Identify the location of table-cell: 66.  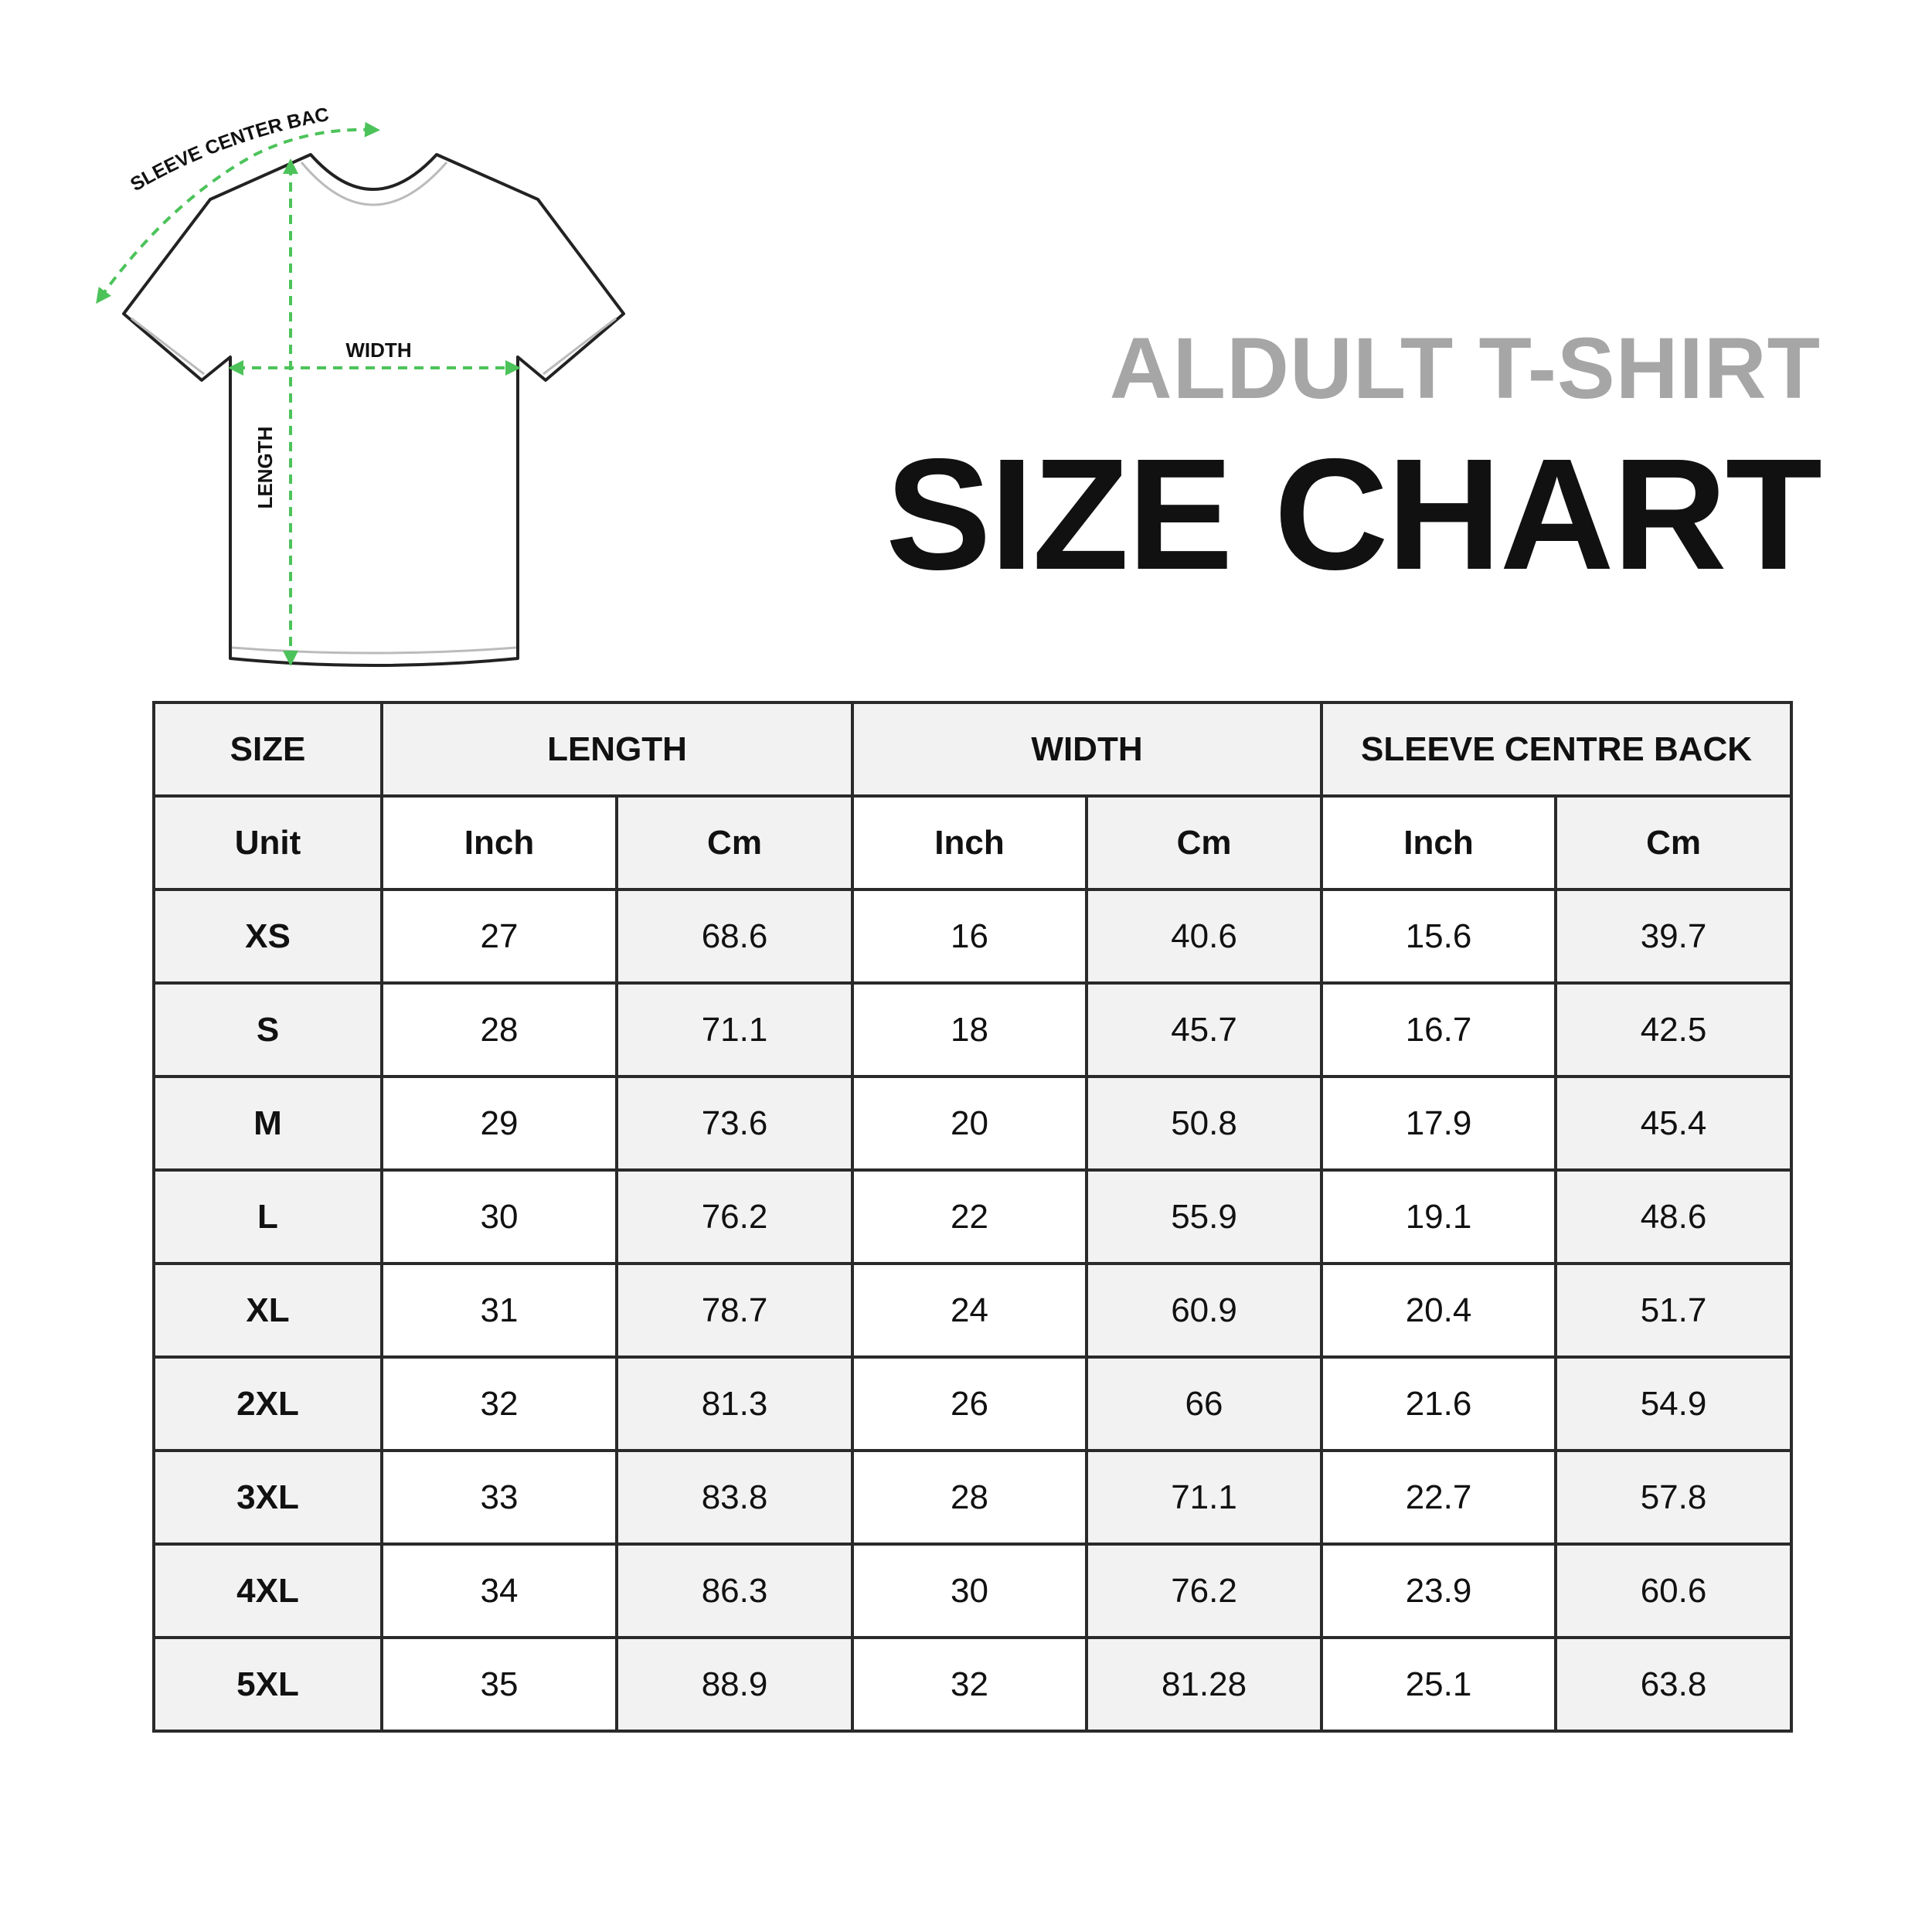
(1205, 1404).